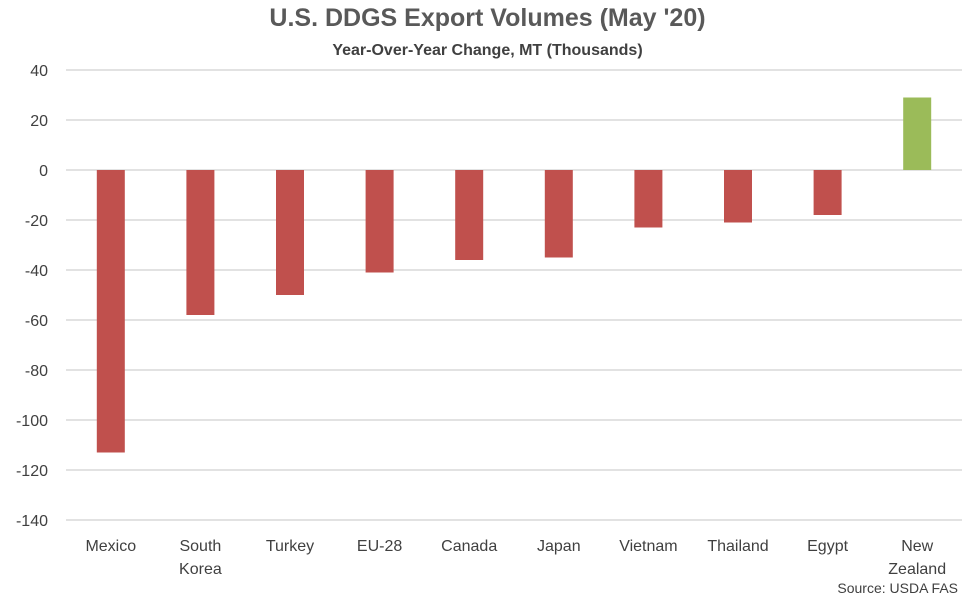 The width and height of the screenshot is (975, 601). I want to click on x-tick-label: Mexico, so click(110, 546).